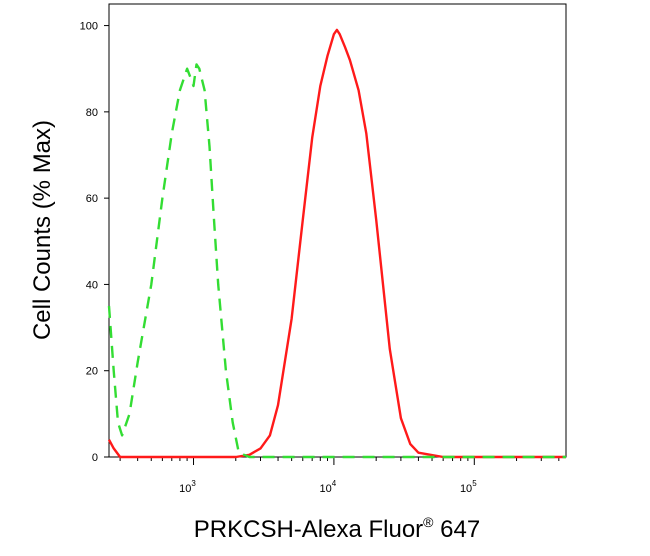 Image resolution: width=650 pixels, height=556 pixels. I want to click on x-axis-title: PRKCSH-Alexa Fluor® 647, so click(337, 528).